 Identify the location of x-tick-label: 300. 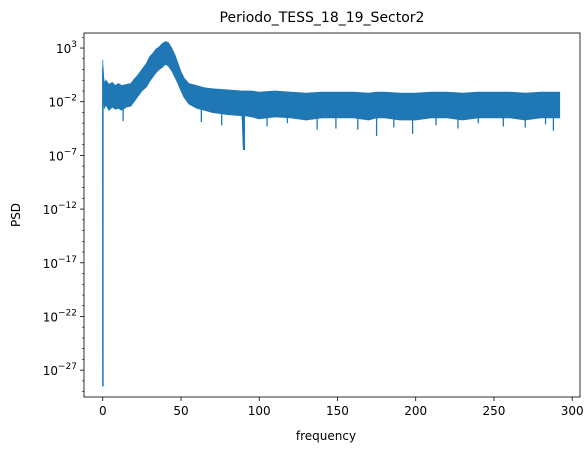
(572, 411).